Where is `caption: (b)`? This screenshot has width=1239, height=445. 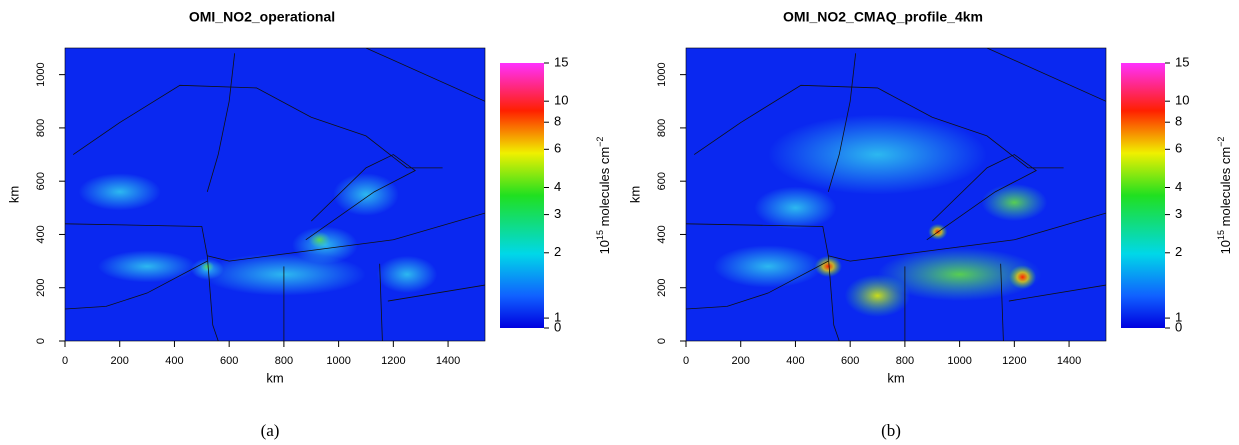 caption: (b) is located at coordinates (891, 430).